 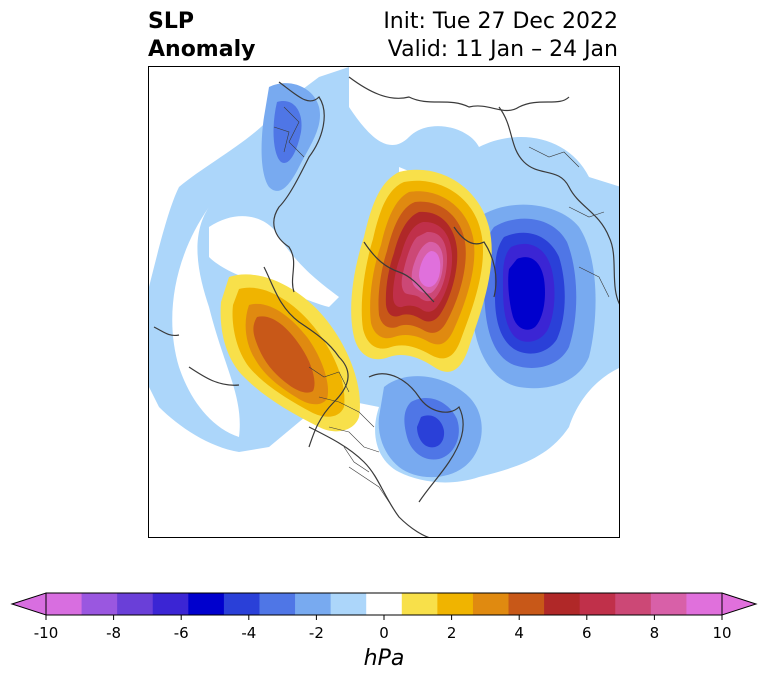 What do you see at coordinates (452, 633) in the screenshot?
I see `colorbar-tick-label: 2` at bounding box center [452, 633].